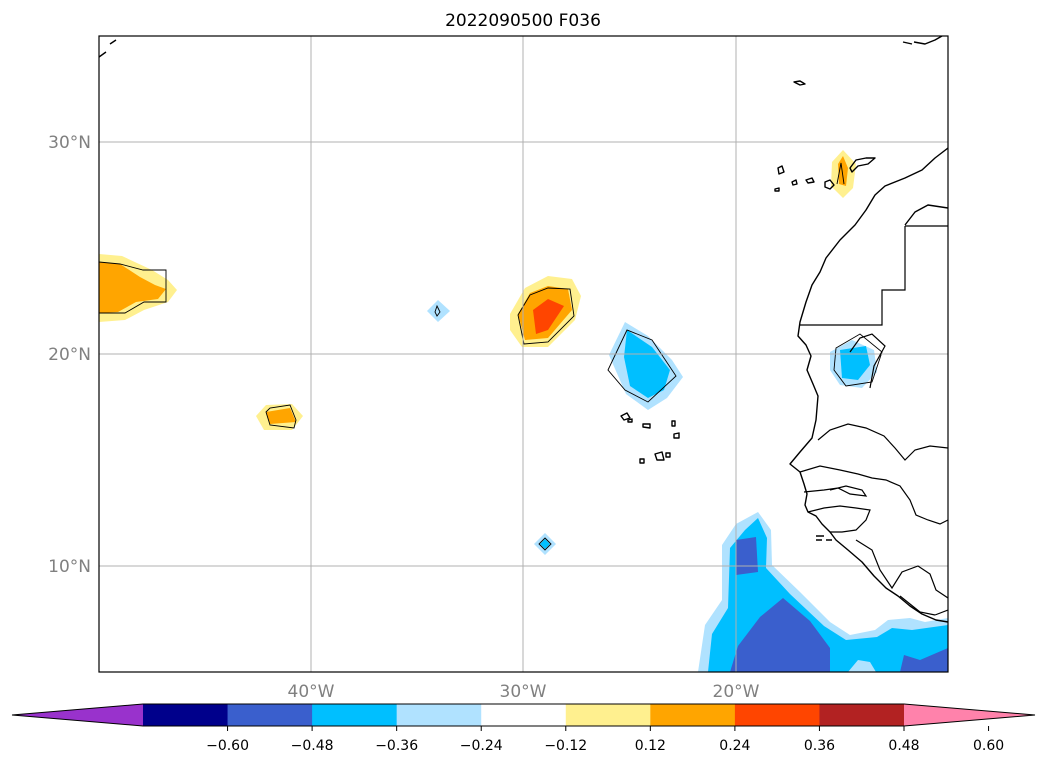  I want to click on bissagos-islands, so click(824, 538).